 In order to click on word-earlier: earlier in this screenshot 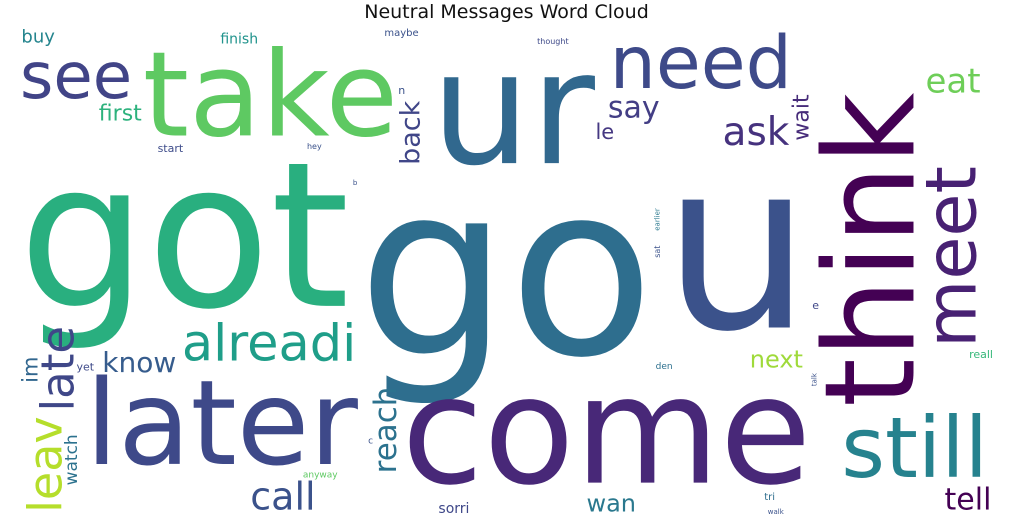, I will do `click(658, 219)`.